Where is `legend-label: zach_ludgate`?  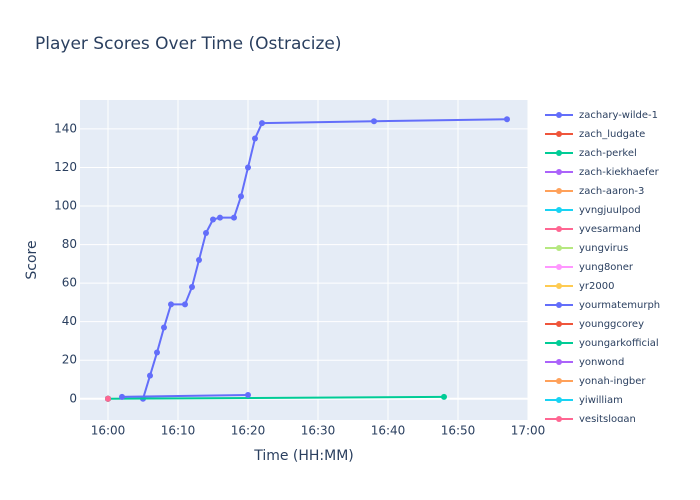 legend-label: zach_ludgate is located at coordinates (612, 134).